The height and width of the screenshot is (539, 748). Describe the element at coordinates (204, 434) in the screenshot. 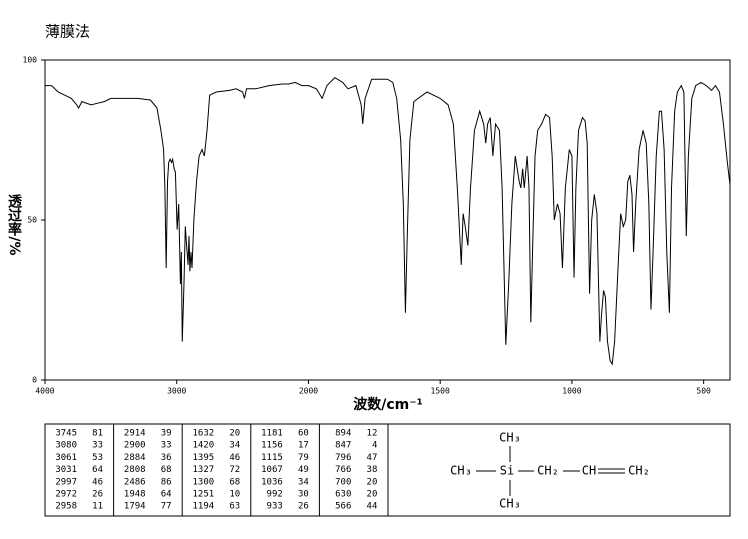

I see `peak-wavenumber: 1632` at that location.